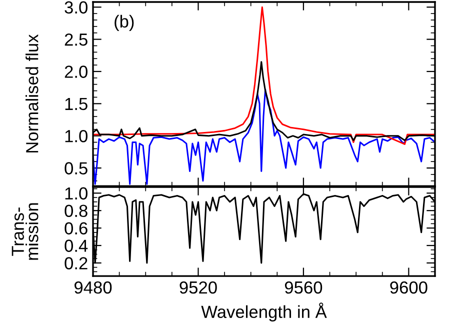 The image size is (463, 331). I want to click on x-axis-title: Wavelength in Å, so click(264, 312).